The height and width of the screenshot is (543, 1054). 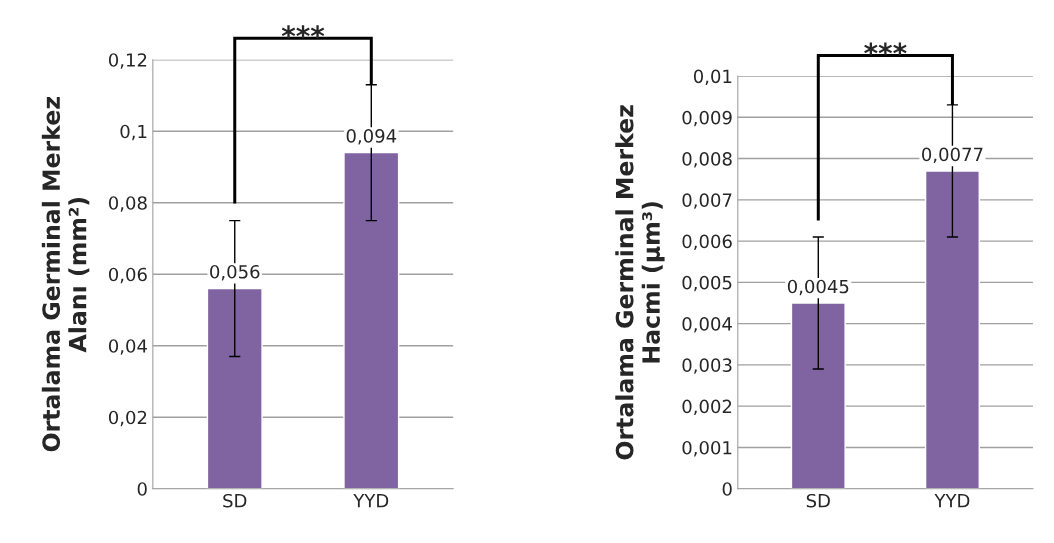 I want to click on y-axis-title: Ortalama Germinal Merkez Hacmi (µm³), so click(x=640, y=282).